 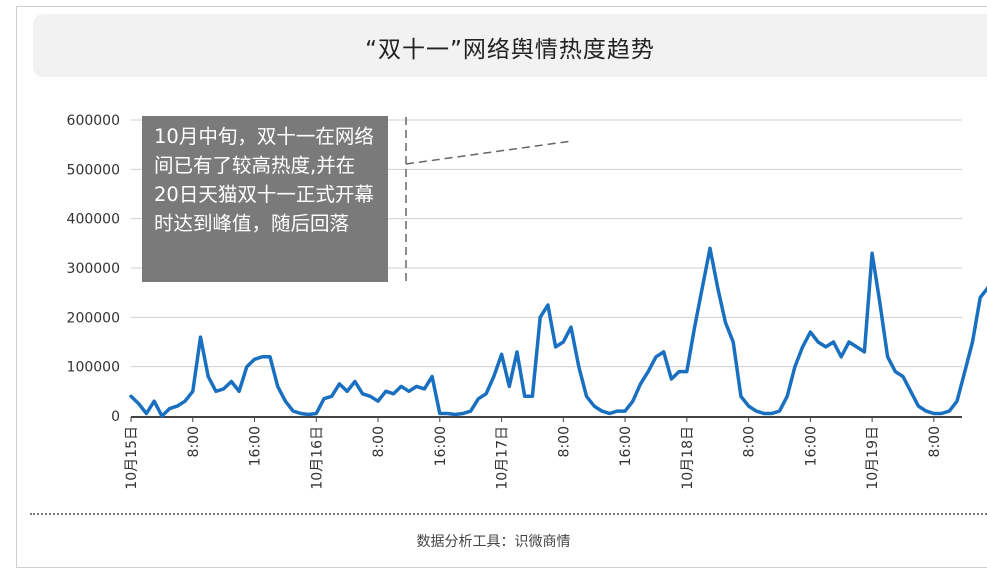 What do you see at coordinates (489, 199) in the screenshot?
I see `callout-leader` at bounding box center [489, 199].